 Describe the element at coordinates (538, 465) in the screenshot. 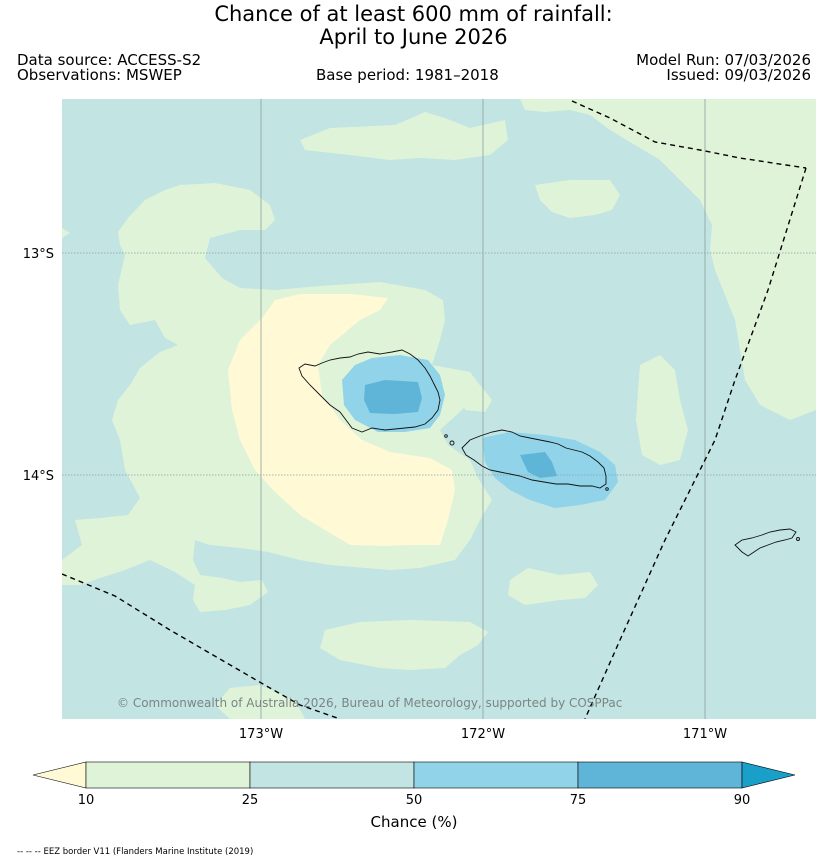

I see `band-75-90-savaii` at that location.